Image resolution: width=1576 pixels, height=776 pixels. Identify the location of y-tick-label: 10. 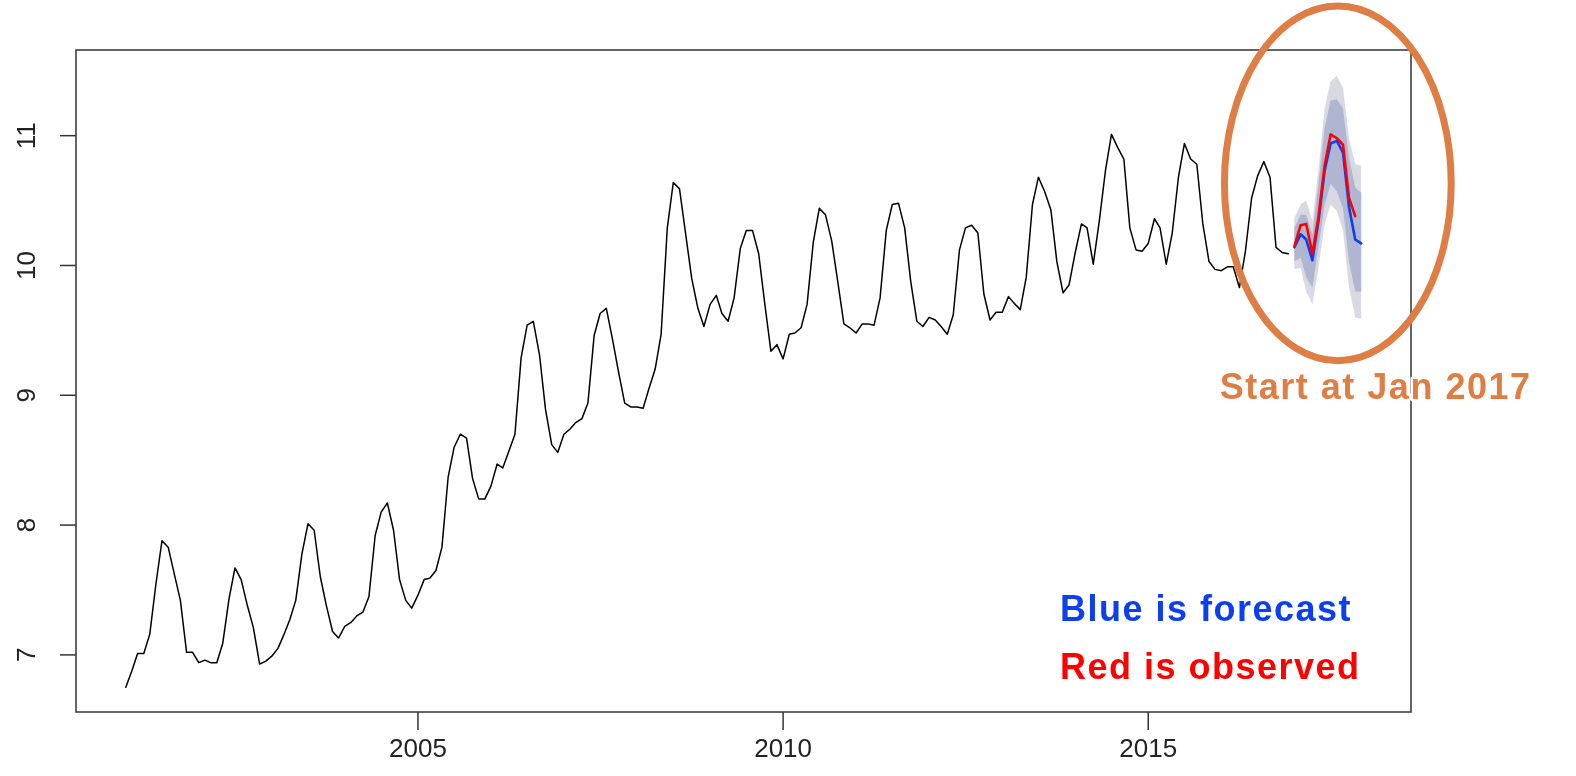
(26, 265).